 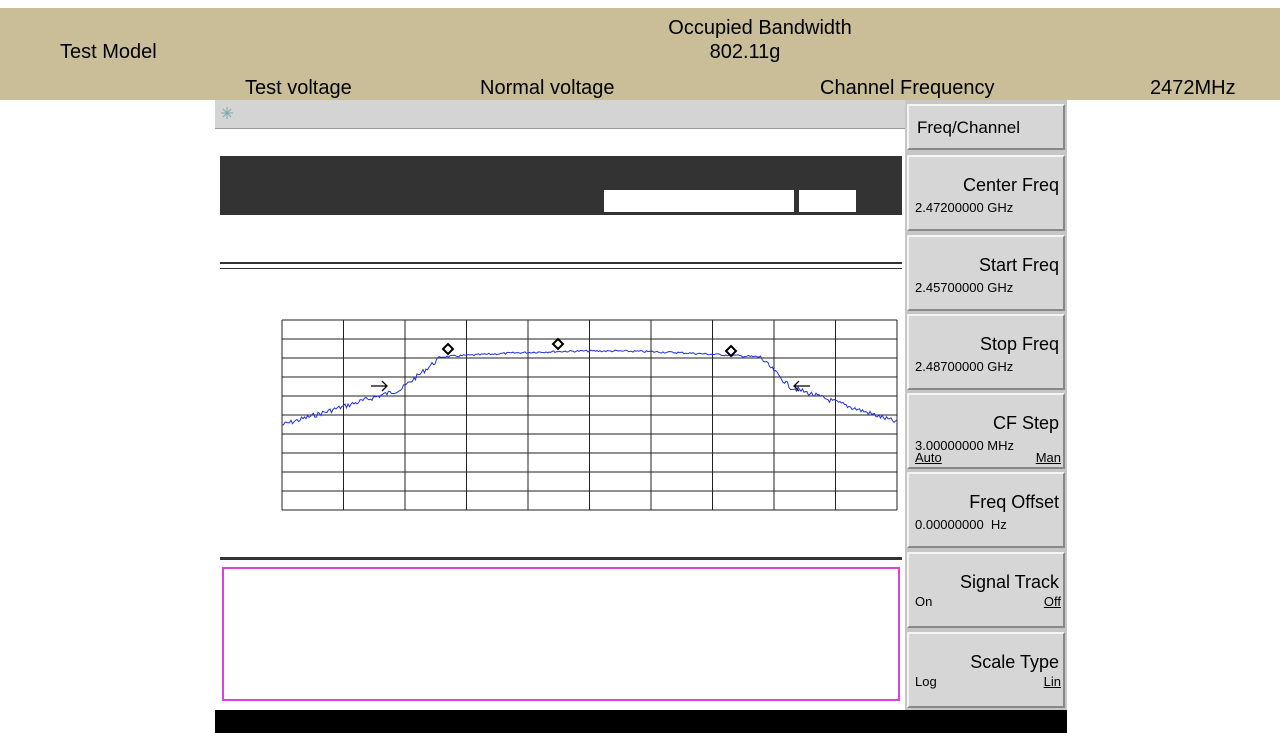 I want to click on field-label: Test Model, so click(x=108, y=52).